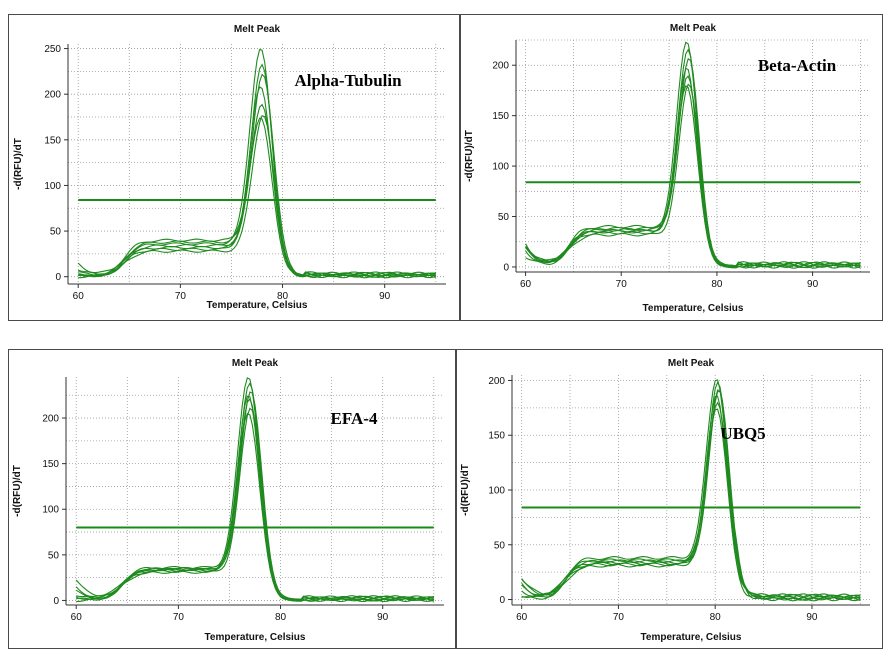 This screenshot has height=649, width=883. Describe the element at coordinates (742, 433) in the screenshot. I see `gene-label: UBQ5` at that location.